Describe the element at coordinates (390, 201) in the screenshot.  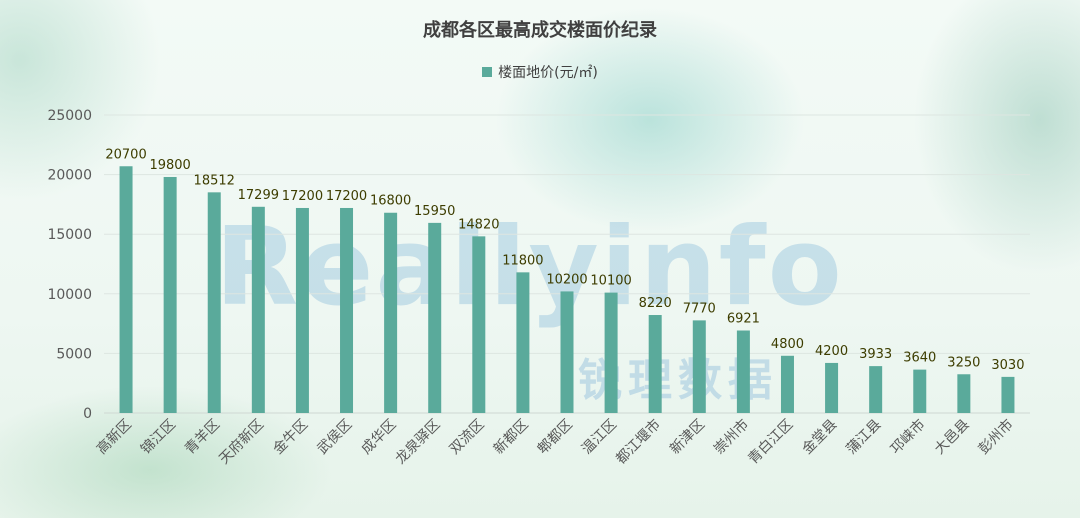
I see `data-label: 16800` at that location.